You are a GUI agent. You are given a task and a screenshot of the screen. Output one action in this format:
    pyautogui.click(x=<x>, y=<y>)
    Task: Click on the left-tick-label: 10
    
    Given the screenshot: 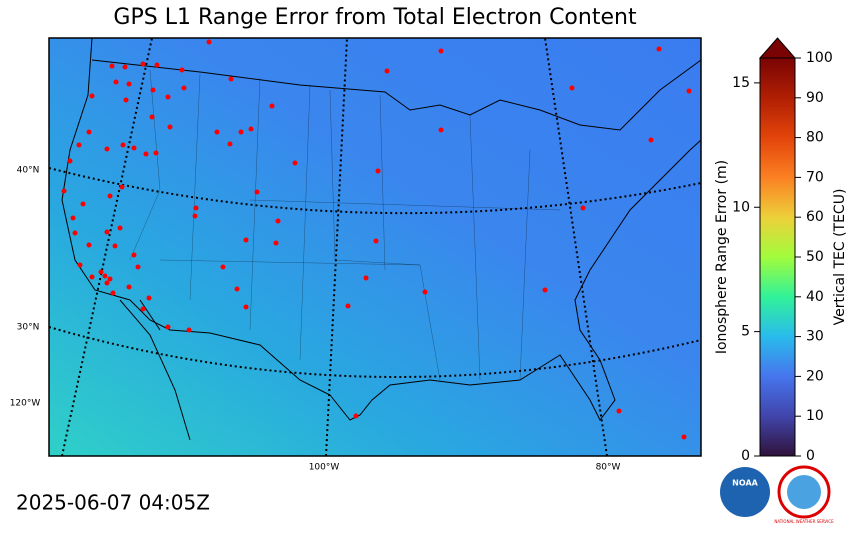 What is the action you would take?
    pyautogui.click(x=741, y=207)
    